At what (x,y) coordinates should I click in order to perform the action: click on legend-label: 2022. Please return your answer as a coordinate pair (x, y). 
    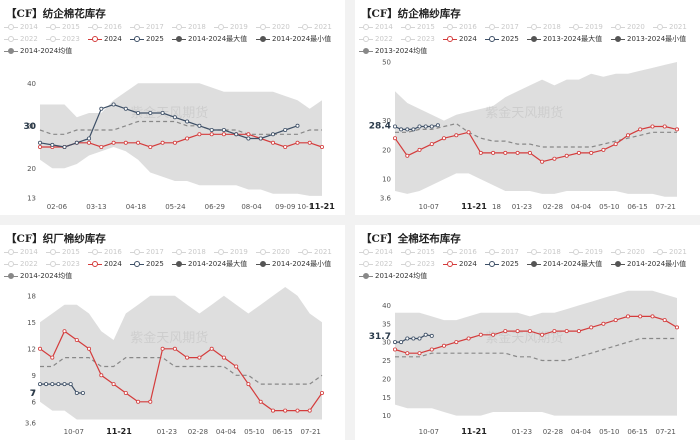
    Looking at the image, I should click on (29, 264).